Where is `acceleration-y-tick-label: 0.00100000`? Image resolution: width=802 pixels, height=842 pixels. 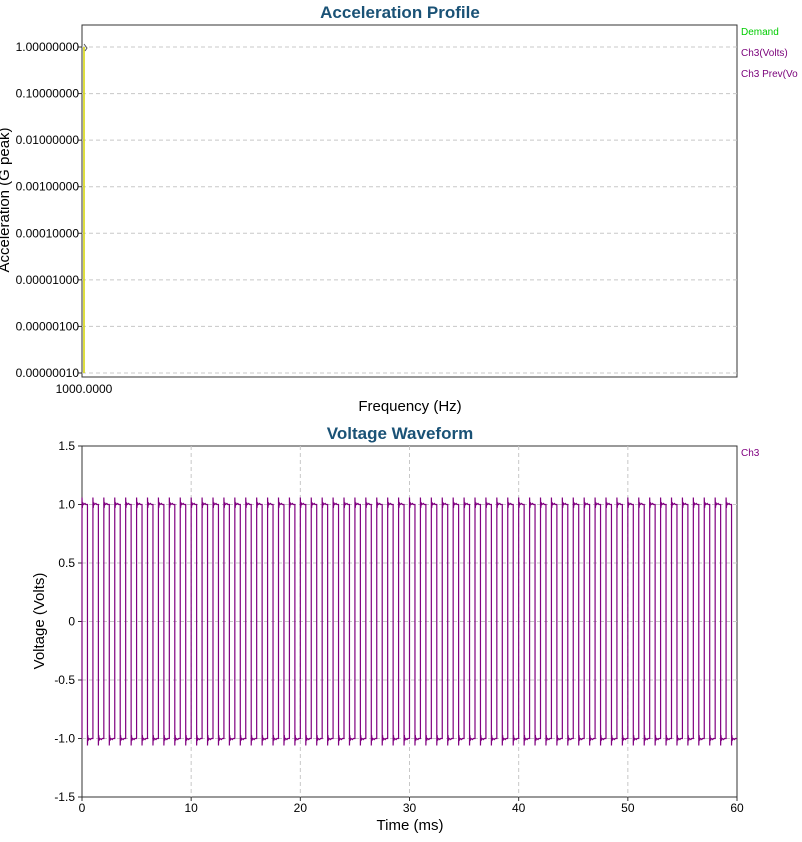 acceleration-y-tick-label: 0.00100000 is located at coordinates (48, 187).